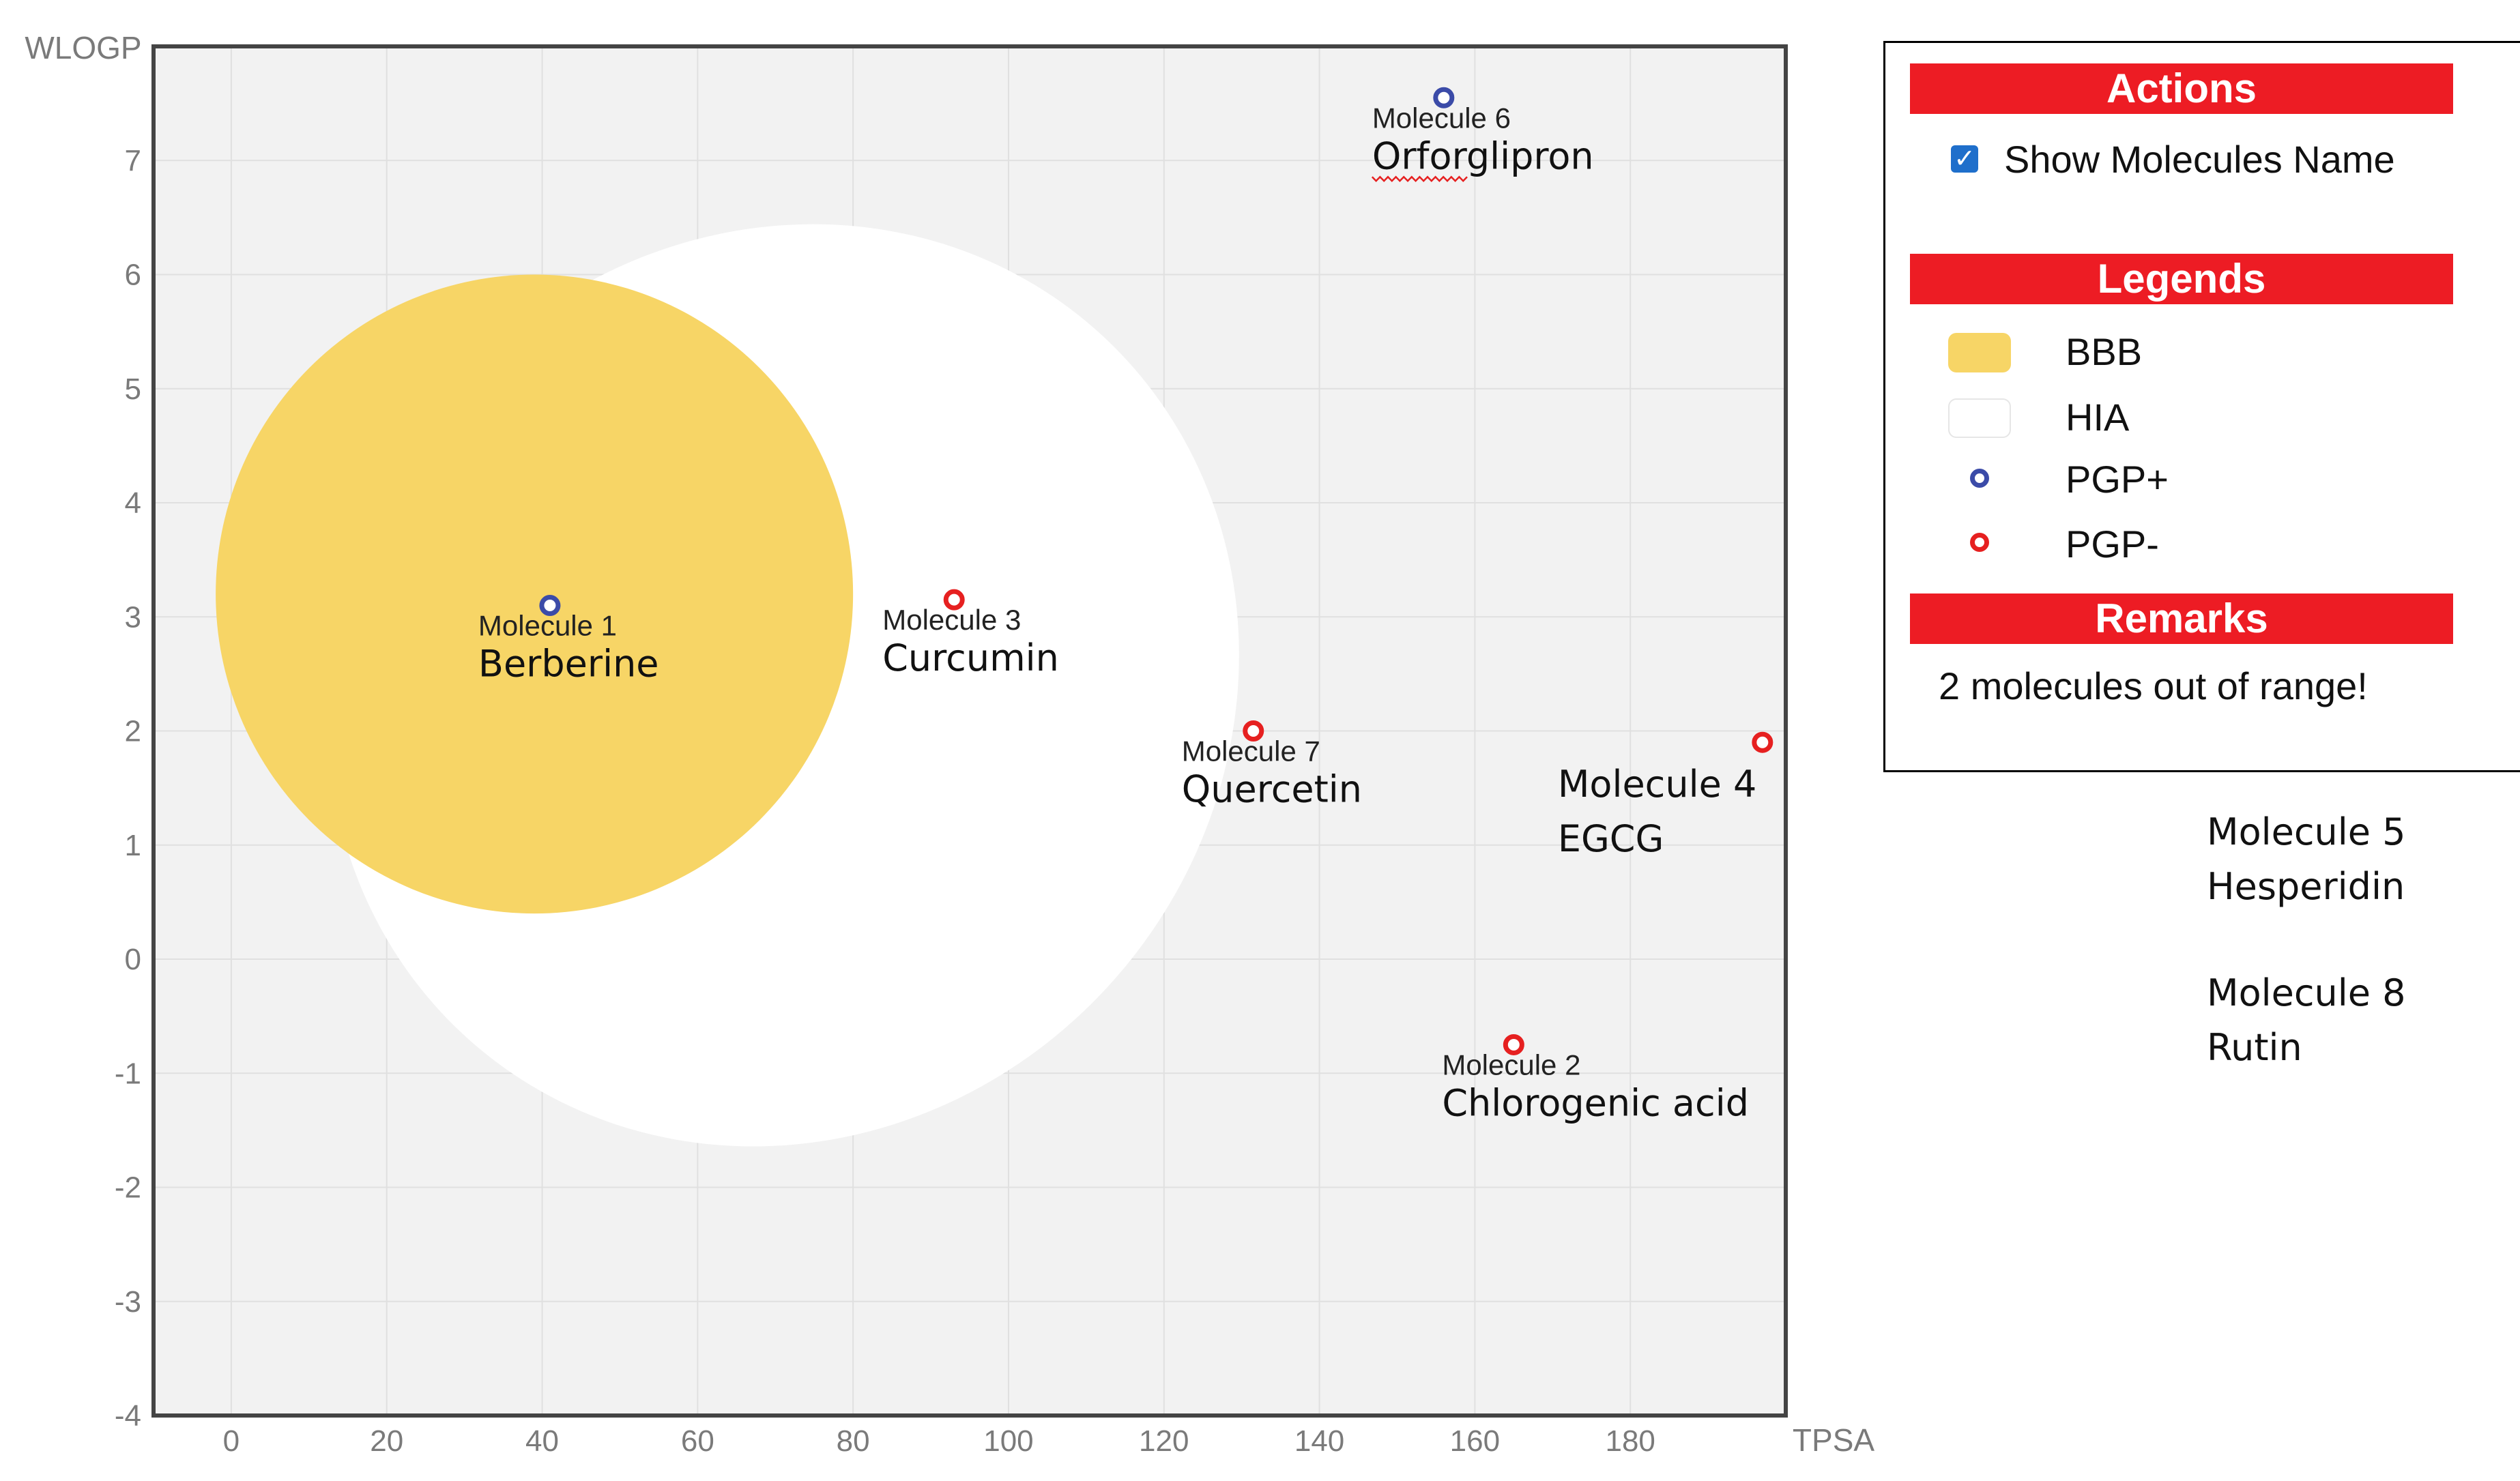  What do you see at coordinates (1441, 118) in the screenshot?
I see `point-id-label: Molecule 6` at bounding box center [1441, 118].